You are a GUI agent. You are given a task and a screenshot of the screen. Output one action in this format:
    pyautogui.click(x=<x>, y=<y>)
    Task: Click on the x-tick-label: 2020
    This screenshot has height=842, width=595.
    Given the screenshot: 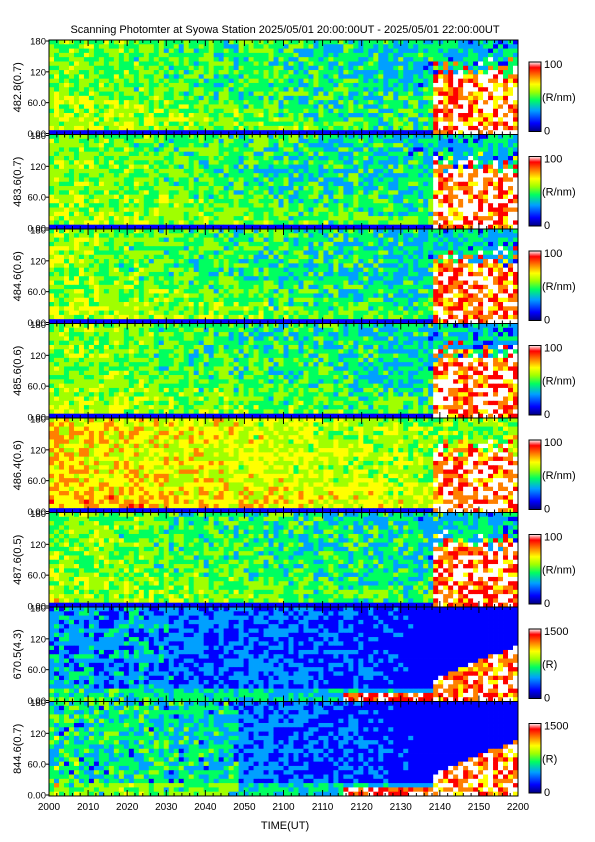 What is the action you would take?
    pyautogui.click(x=127, y=807)
    